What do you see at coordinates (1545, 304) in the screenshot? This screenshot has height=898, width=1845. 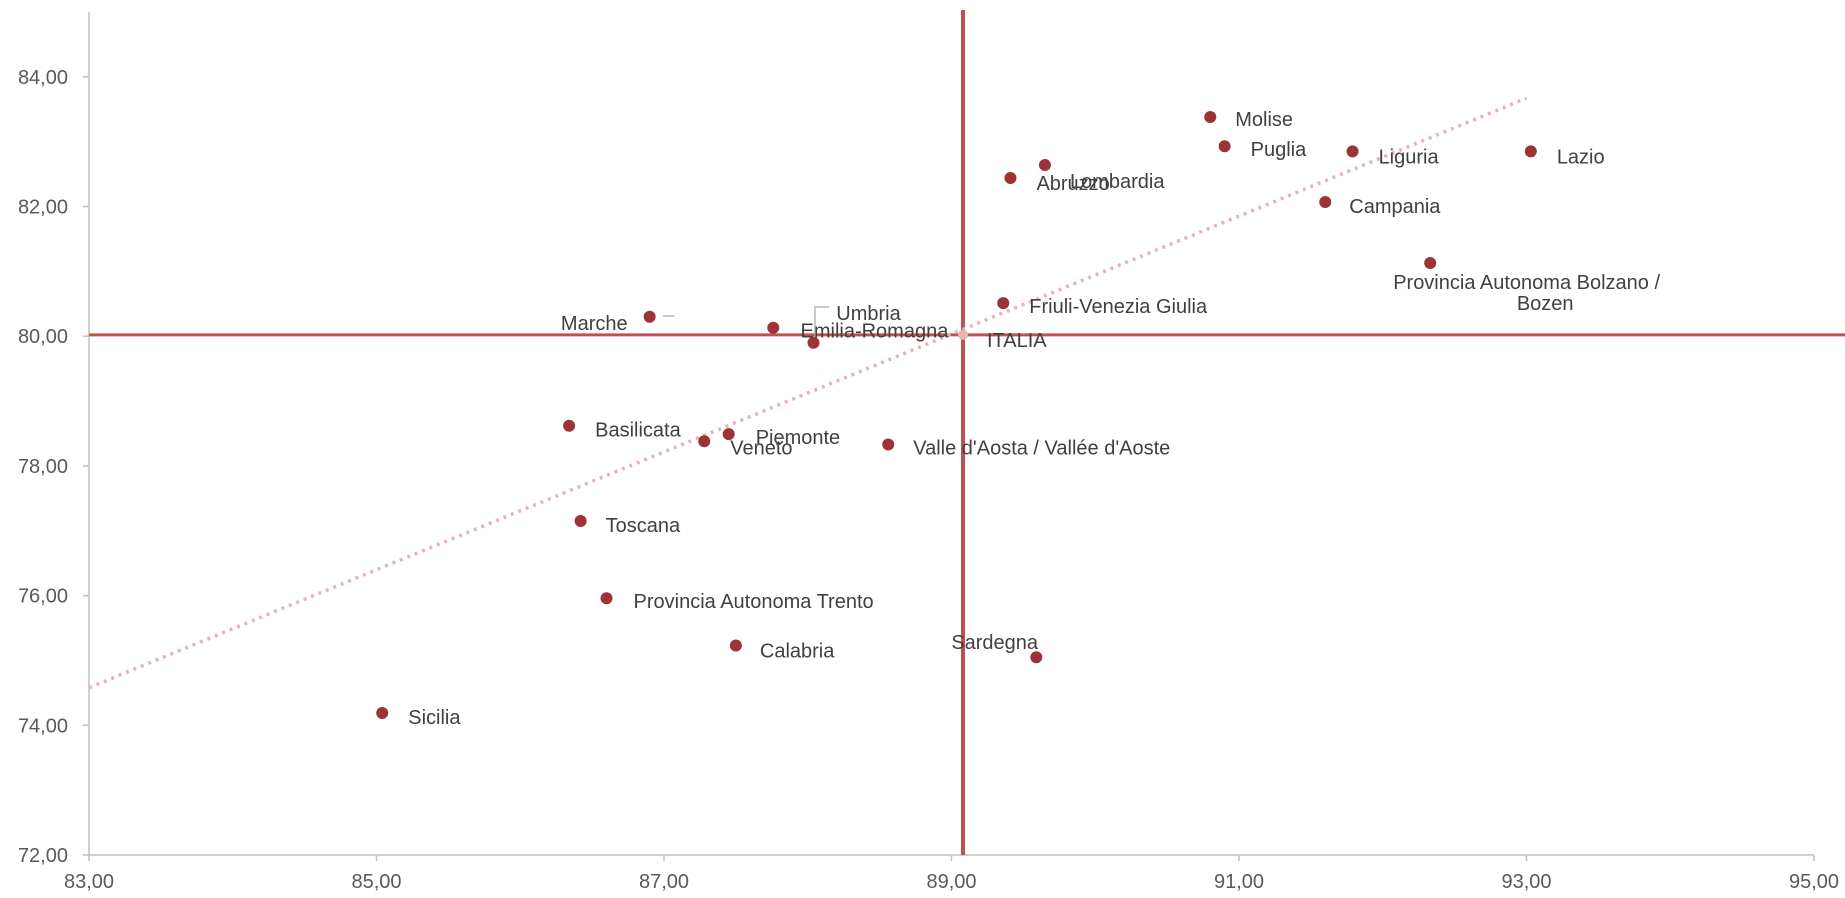 I see `data-label-continued: Bozen` at bounding box center [1545, 304].